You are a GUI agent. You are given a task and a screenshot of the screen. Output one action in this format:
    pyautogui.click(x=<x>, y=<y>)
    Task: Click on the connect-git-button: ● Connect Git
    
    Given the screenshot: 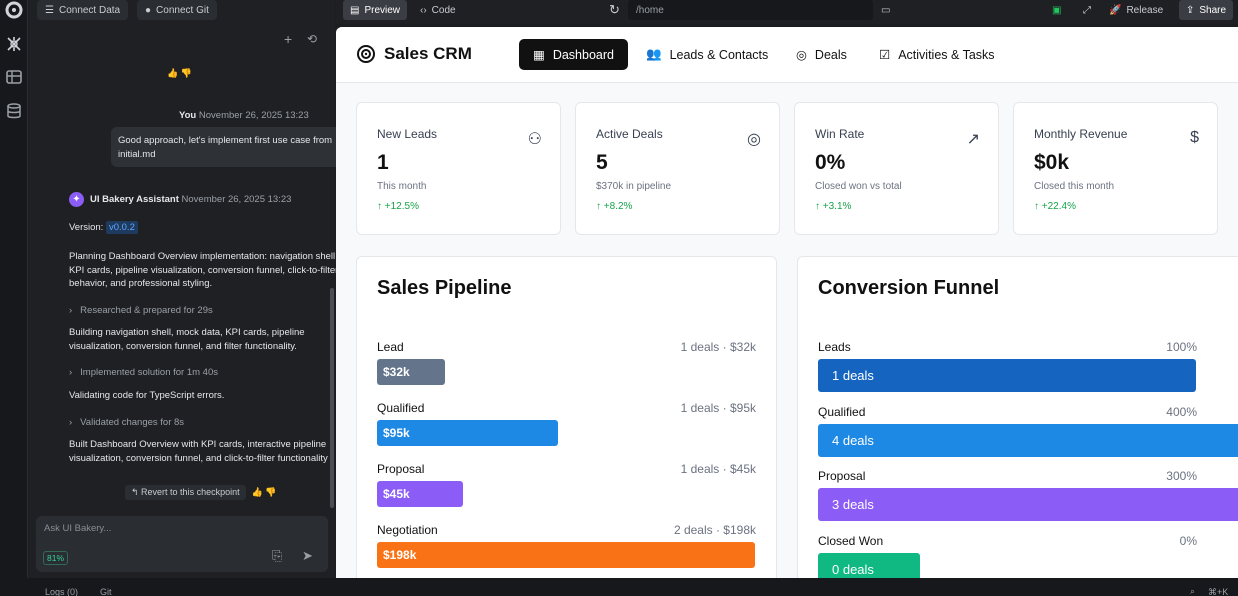 What is the action you would take?
    pyautogui.click(x=177, y=10)
    